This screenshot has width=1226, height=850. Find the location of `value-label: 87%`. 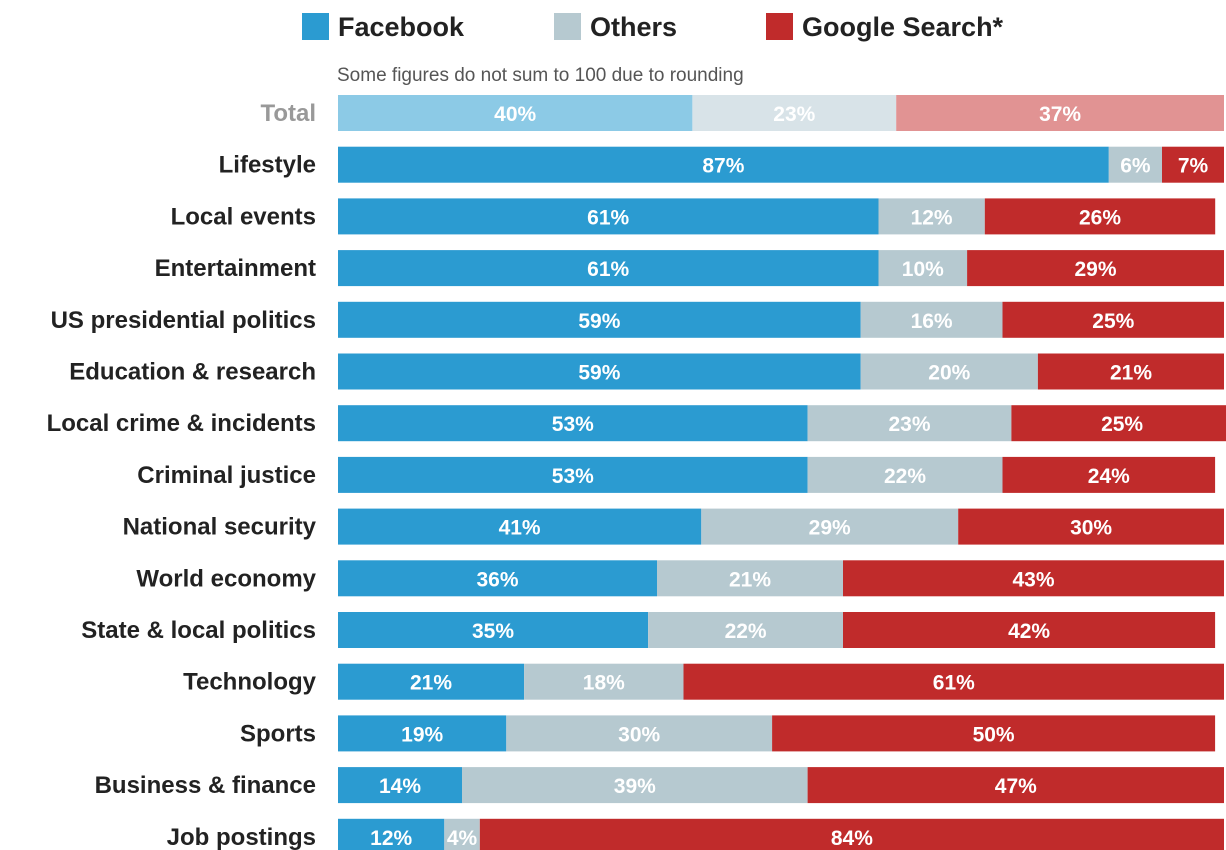

value-label: 87% is located at coordinates (723, 166).